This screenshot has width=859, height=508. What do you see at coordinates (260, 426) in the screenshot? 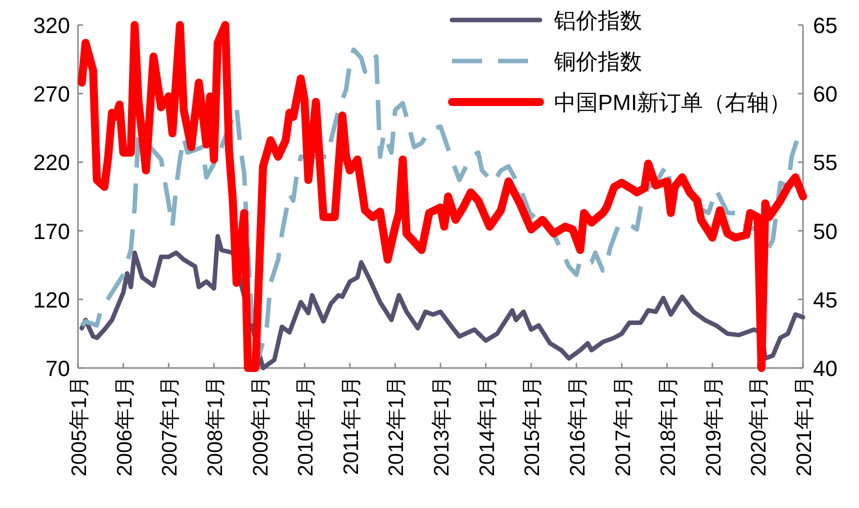
I see `x-tick-label: 2009年1月` at bounding box center [260, 426].